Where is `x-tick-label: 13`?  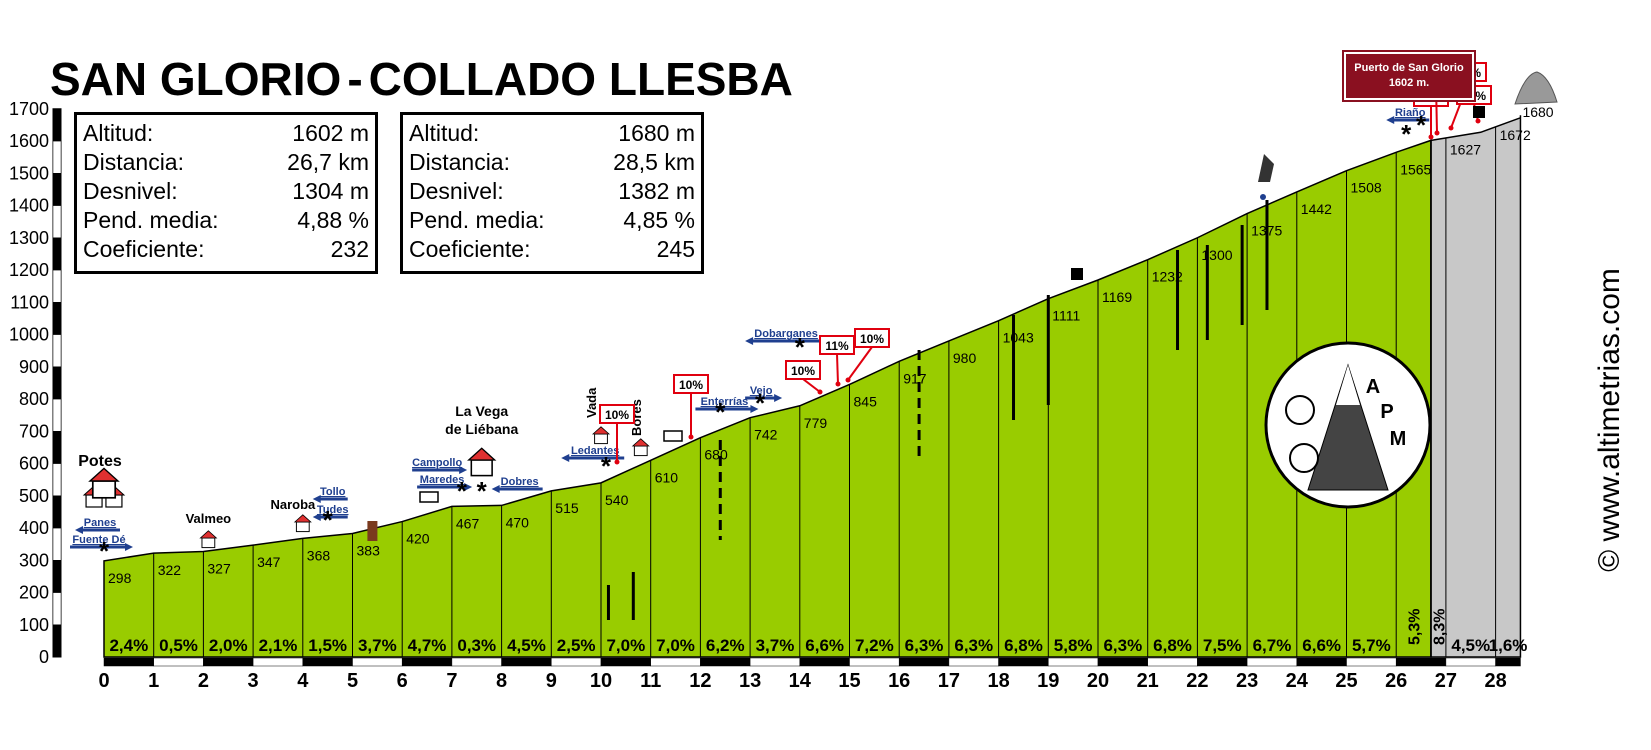
x-tick-label: 13 is located at coordinates (750, 681).